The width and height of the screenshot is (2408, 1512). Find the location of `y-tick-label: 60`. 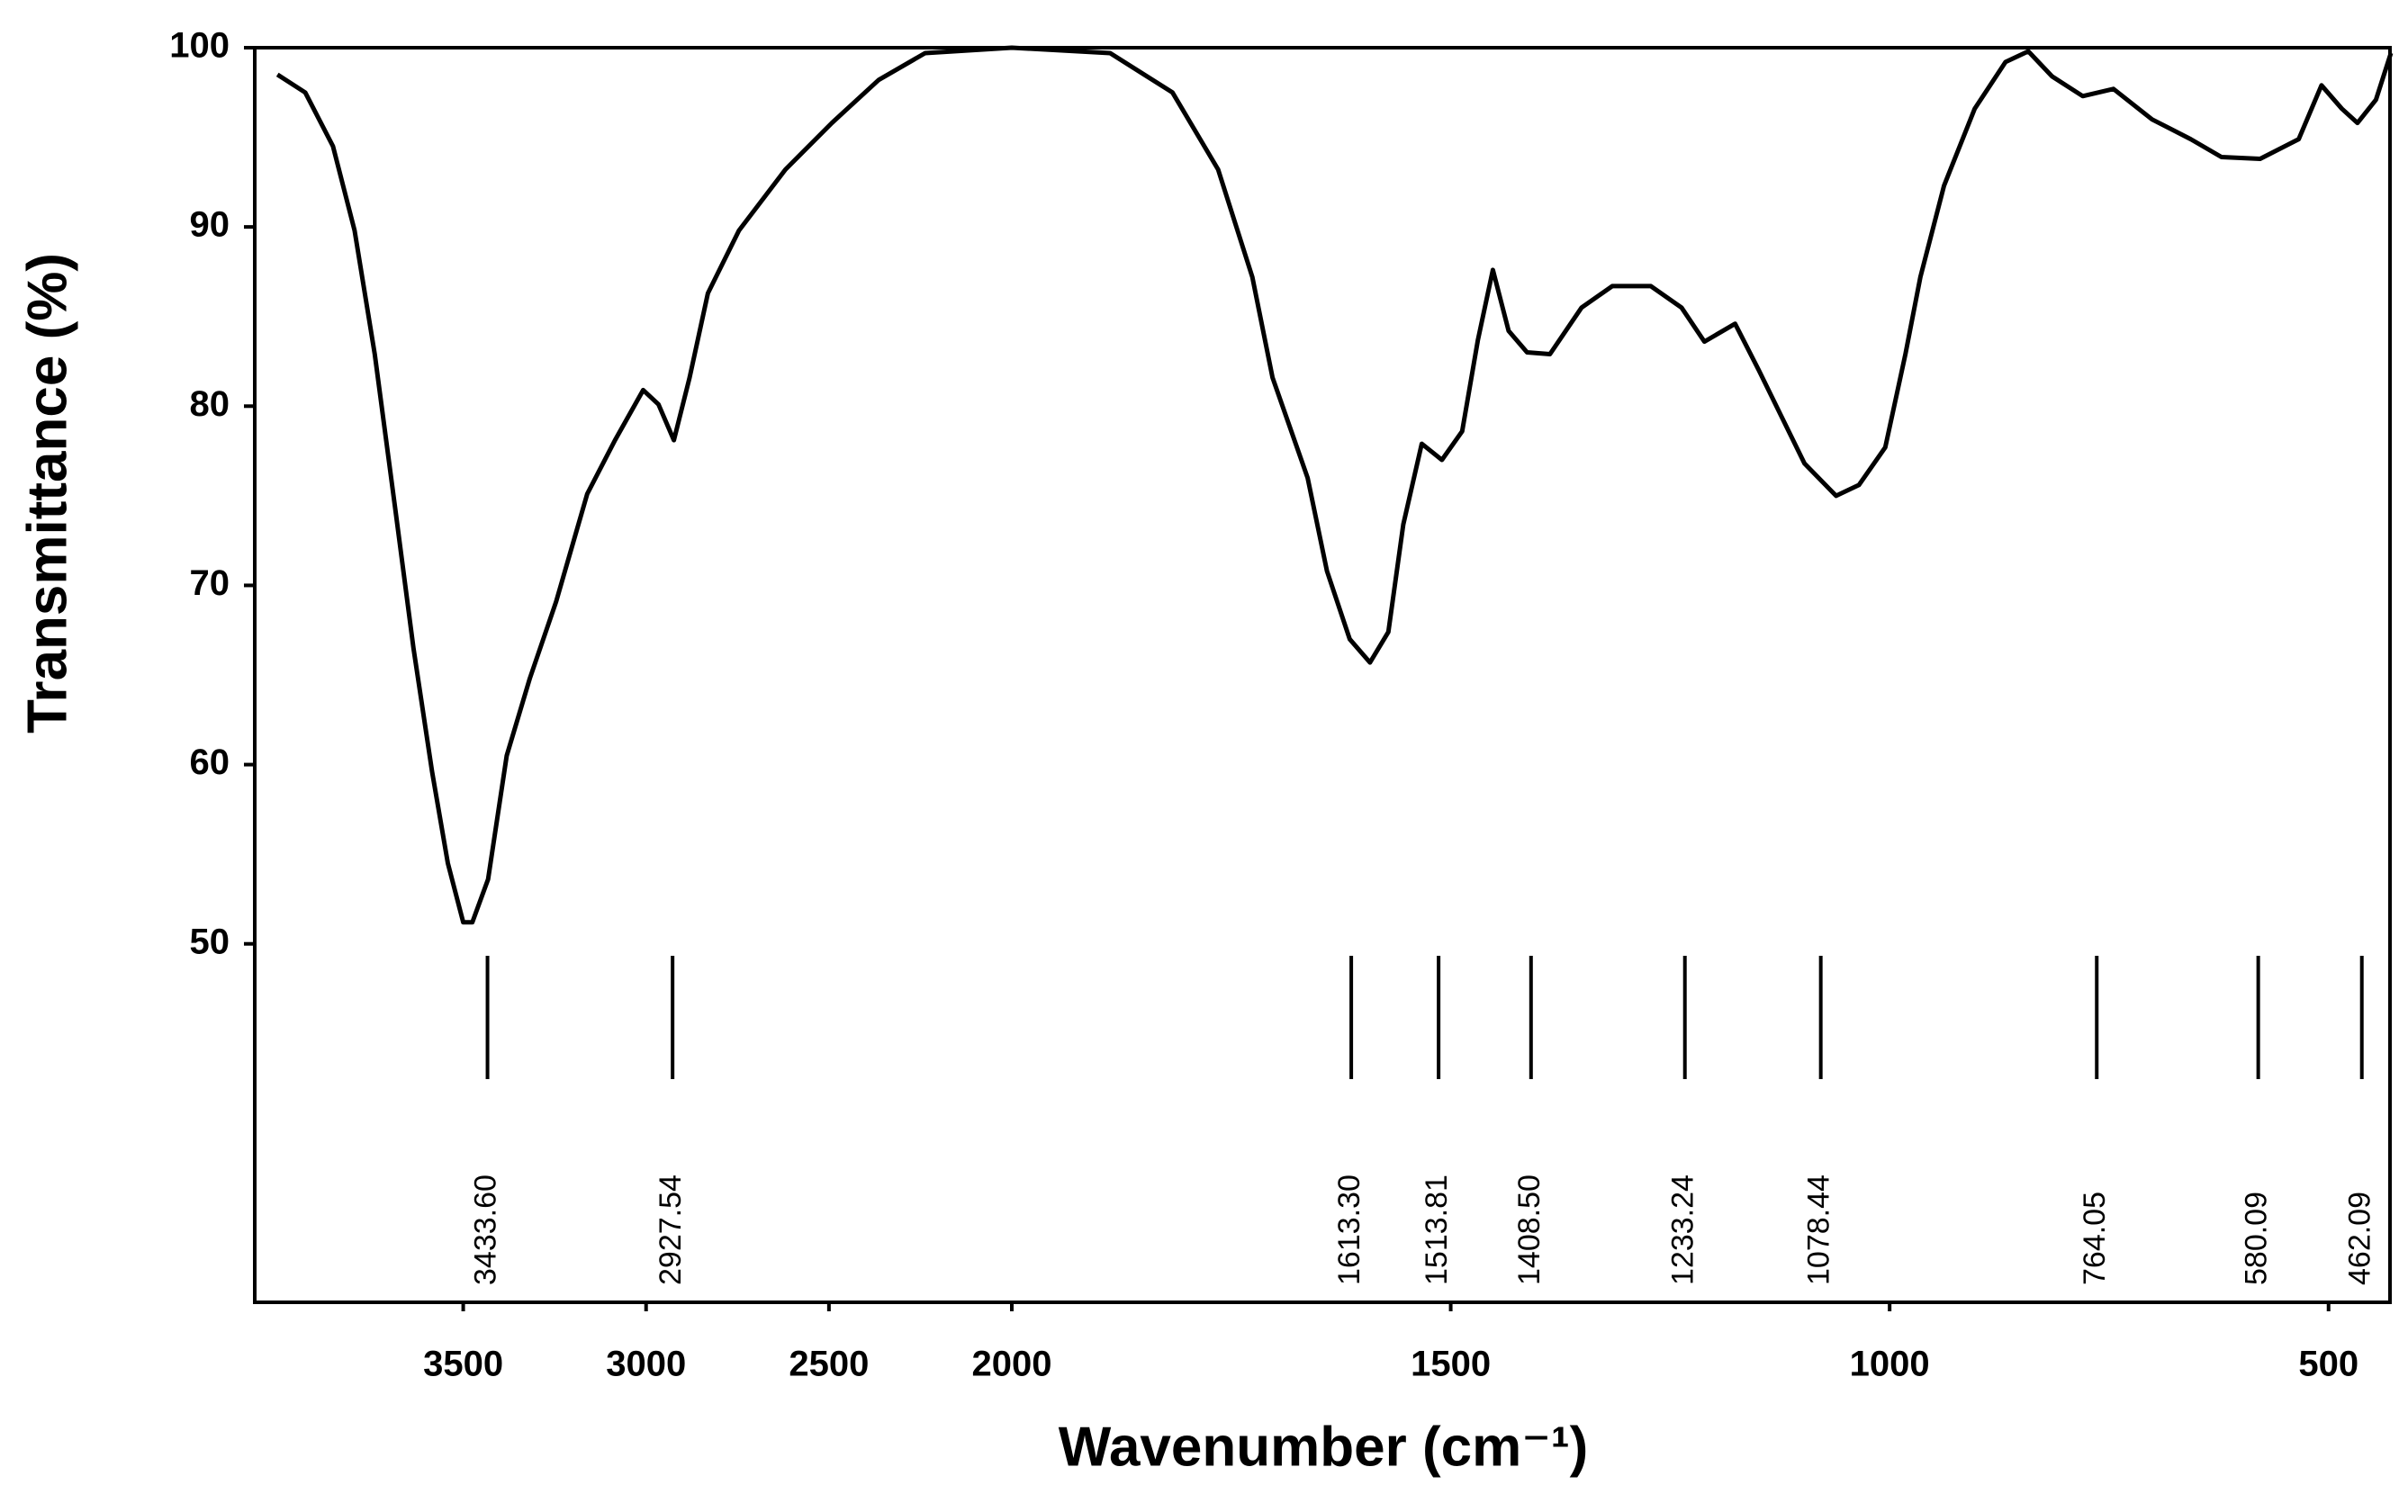

y-tick-label: 60 is located at coordinates (210, 762).